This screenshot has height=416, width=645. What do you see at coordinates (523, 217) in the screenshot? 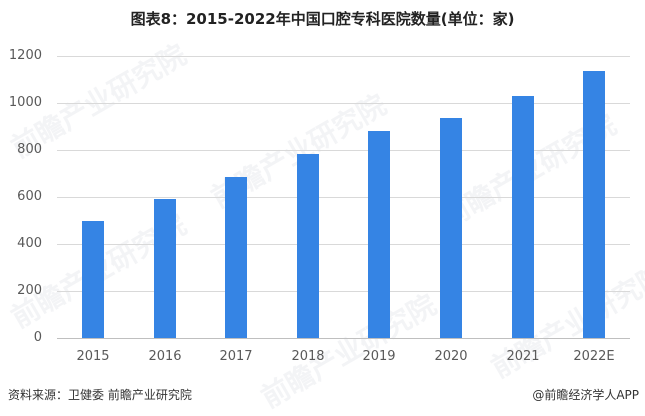
I see `bar-2021` at bounding box center [523, 217].